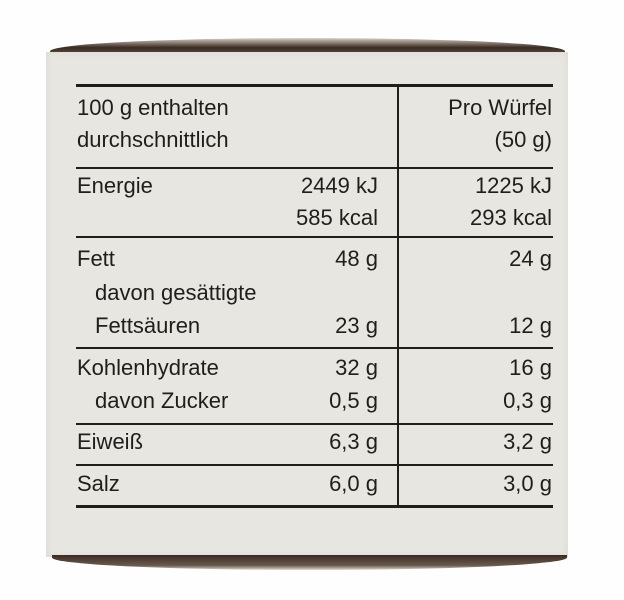 Image resolution: width=624 pixels, height=600 pixels. What do you see at coordinates (398, 296) in the screenshot?
I see `column-divider` at bounding box center [398, 296].